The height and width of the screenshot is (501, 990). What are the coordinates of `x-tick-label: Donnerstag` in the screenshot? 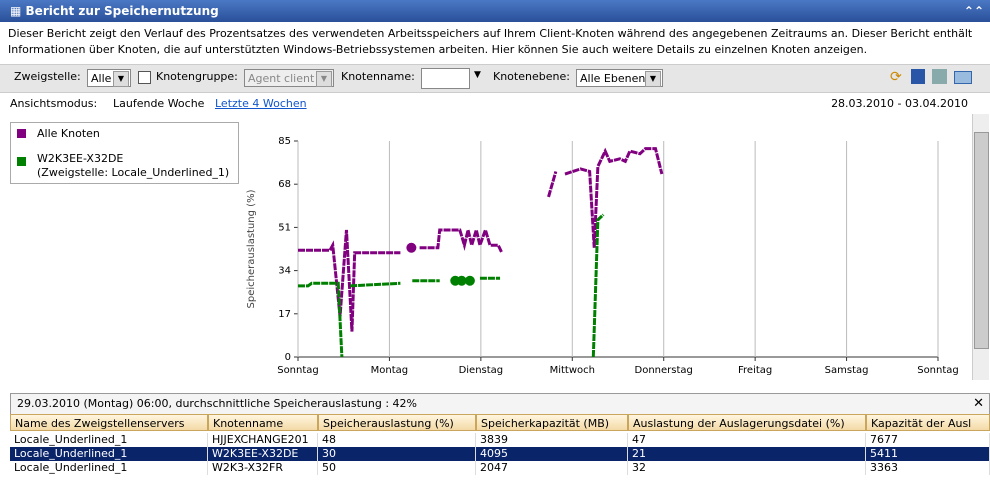 It's located at (664, 370).